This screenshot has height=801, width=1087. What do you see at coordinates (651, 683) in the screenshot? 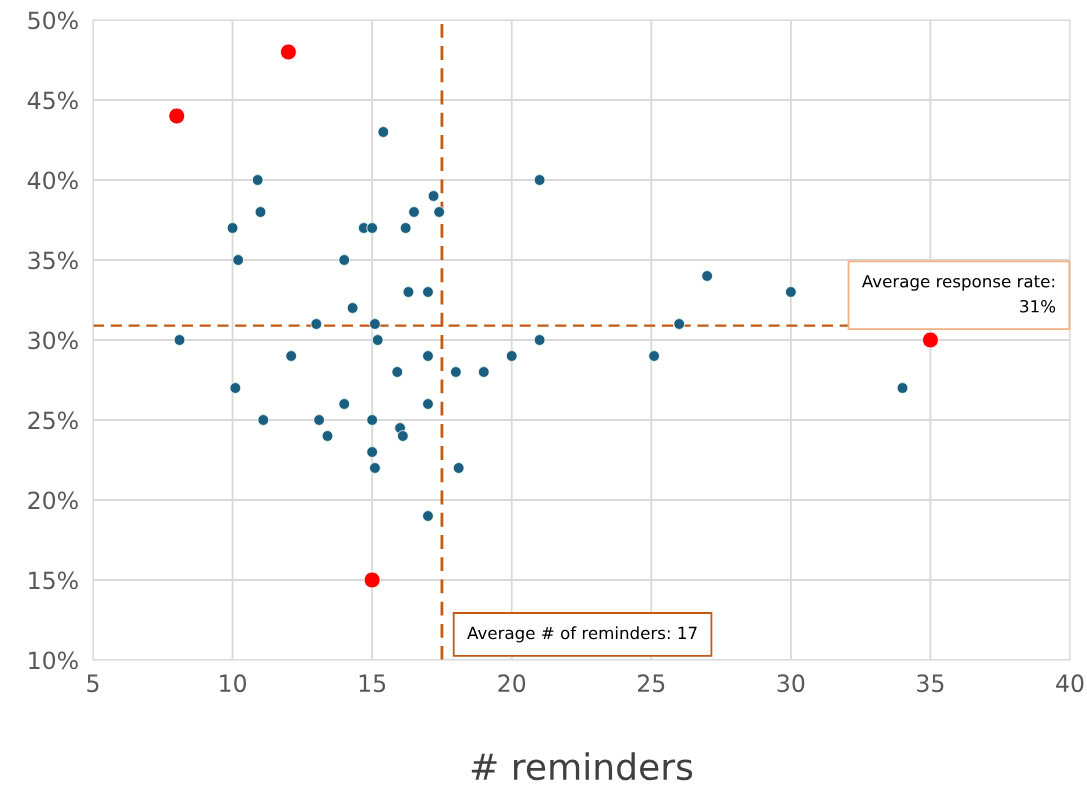
I see `x-tick-label: 25` at bounding box center [651, 683].